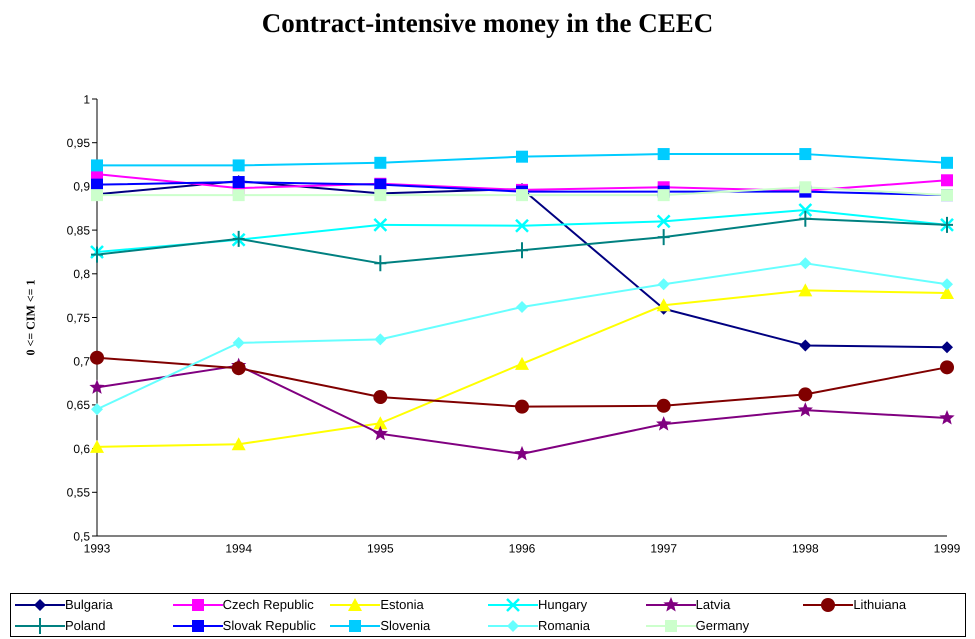 The image size is (975, 639). I want to click on legend-label: Romania, so click(564, 625).